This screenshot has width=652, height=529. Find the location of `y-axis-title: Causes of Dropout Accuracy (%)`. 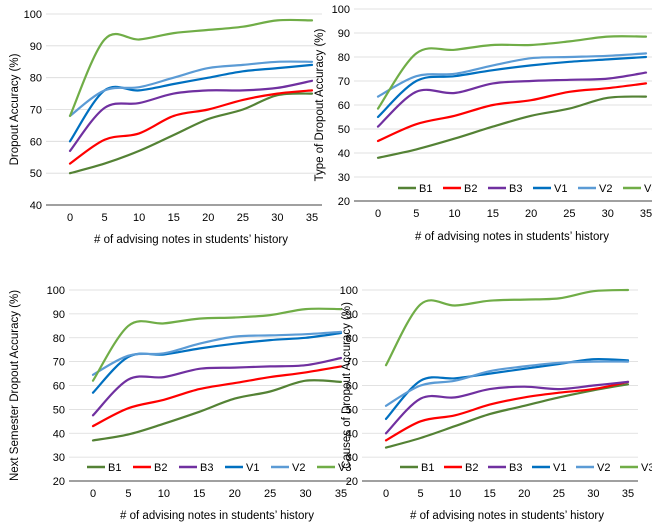

y-axis-title: Causes of Dropout Accuracy (%) is located at coordinates (347, 385).